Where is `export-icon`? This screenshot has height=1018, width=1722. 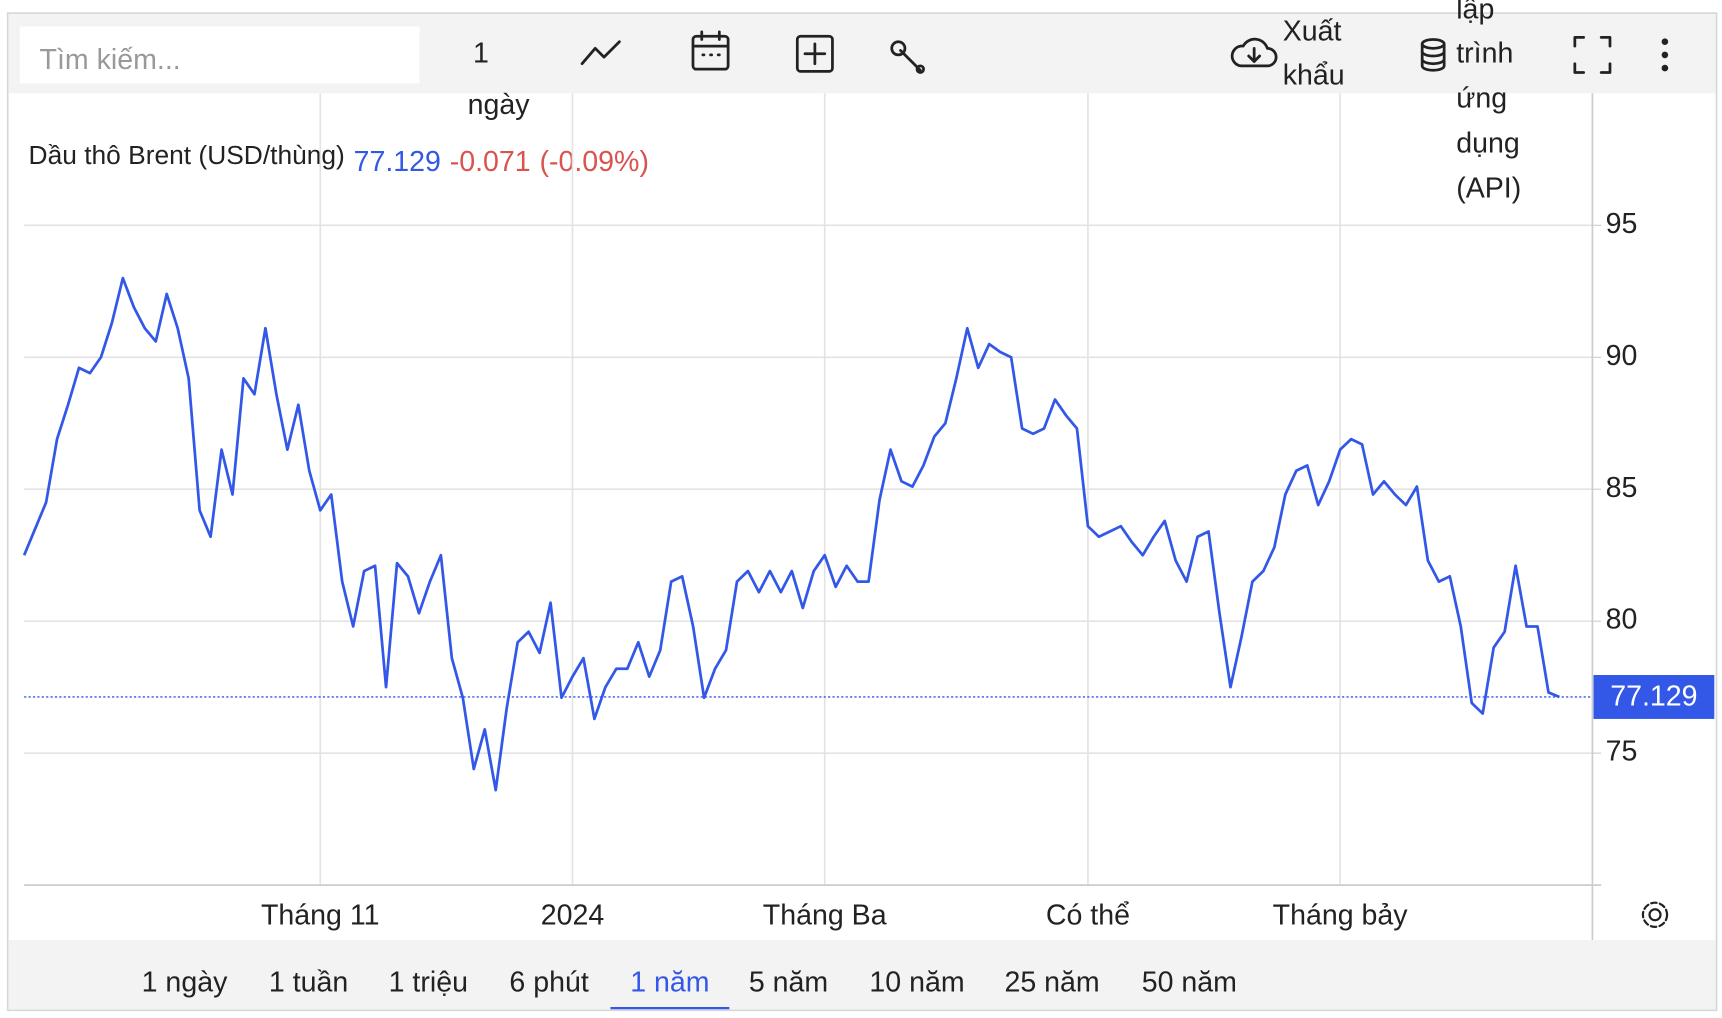 export-icon is located at coordinates (1254, 52).